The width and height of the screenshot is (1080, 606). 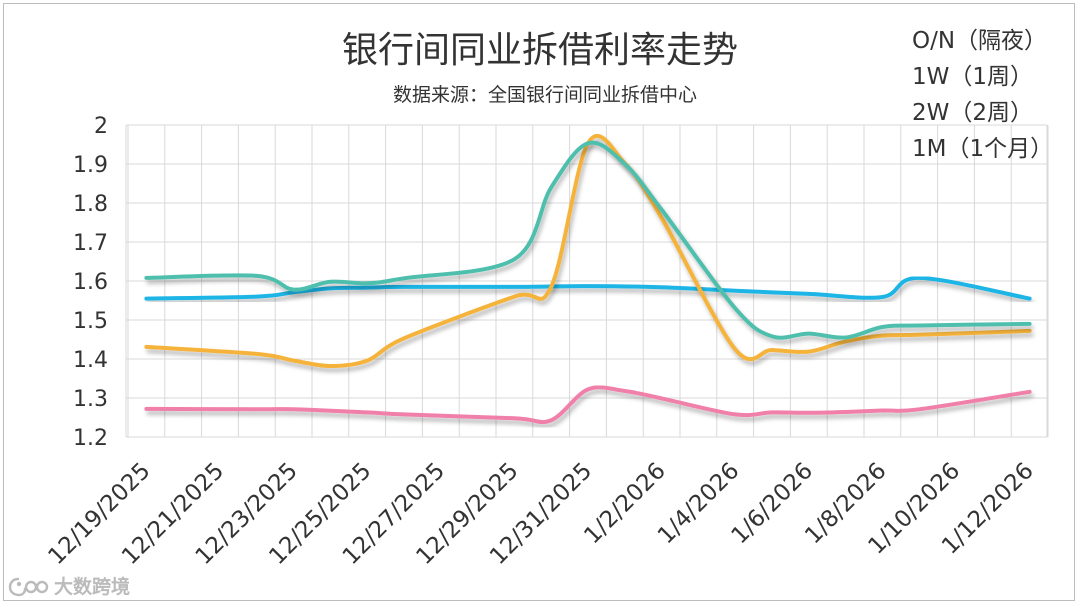 I want to click on legend-label: 1M（1个月）, so click(x=982, y=149).